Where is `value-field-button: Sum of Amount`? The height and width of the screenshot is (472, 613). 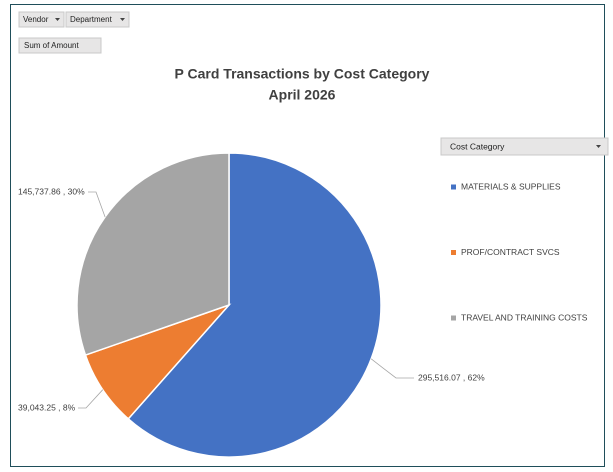
value-field-button: Sum of Amount is located at coordinates (60, 45).